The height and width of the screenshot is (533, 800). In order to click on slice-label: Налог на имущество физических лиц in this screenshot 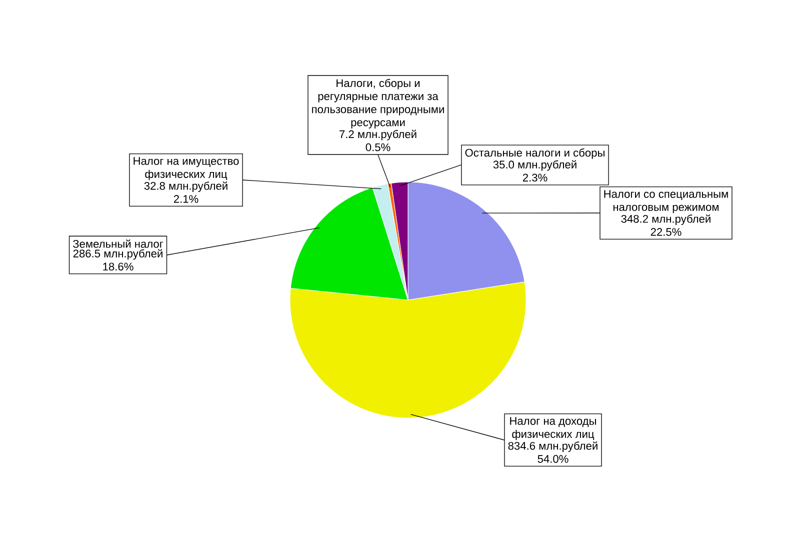, I will do `click(186, 168)`.